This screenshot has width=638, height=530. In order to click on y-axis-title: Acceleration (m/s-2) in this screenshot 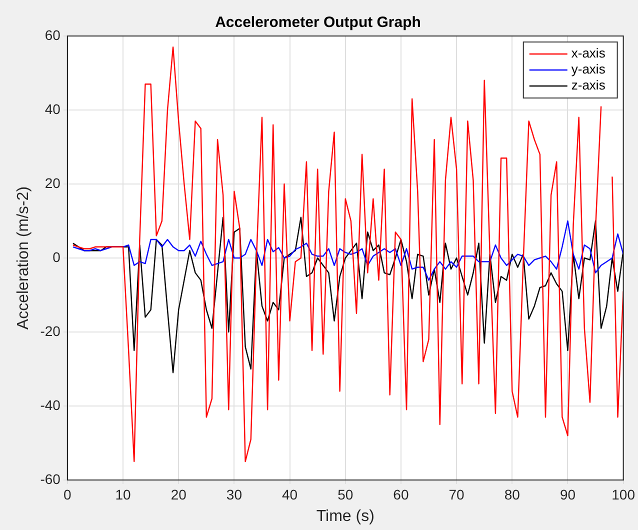, I will do `click(23, 258)`.